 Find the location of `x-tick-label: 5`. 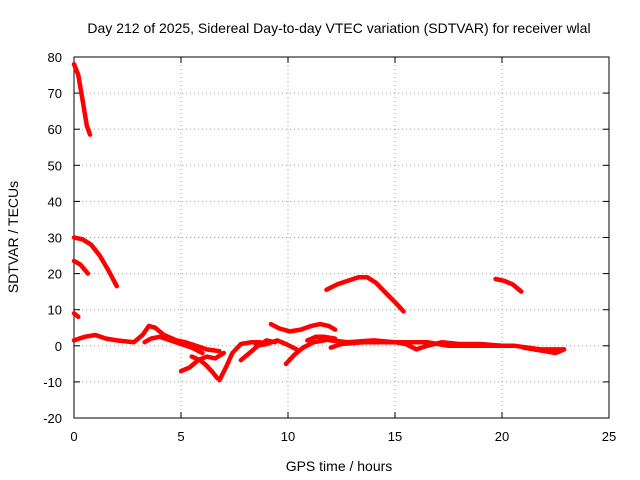

x-tick-label: 5 is located at coordinates (180, 436).